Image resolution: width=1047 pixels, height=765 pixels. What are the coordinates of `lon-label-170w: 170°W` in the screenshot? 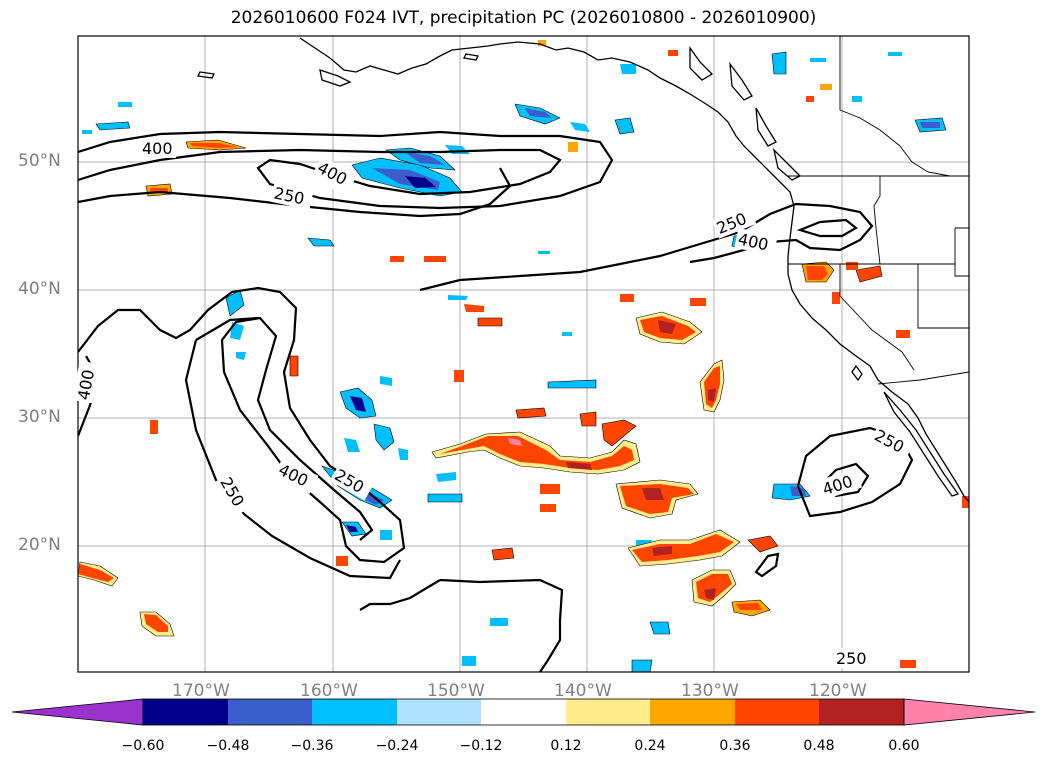 It's located at (201, 691).